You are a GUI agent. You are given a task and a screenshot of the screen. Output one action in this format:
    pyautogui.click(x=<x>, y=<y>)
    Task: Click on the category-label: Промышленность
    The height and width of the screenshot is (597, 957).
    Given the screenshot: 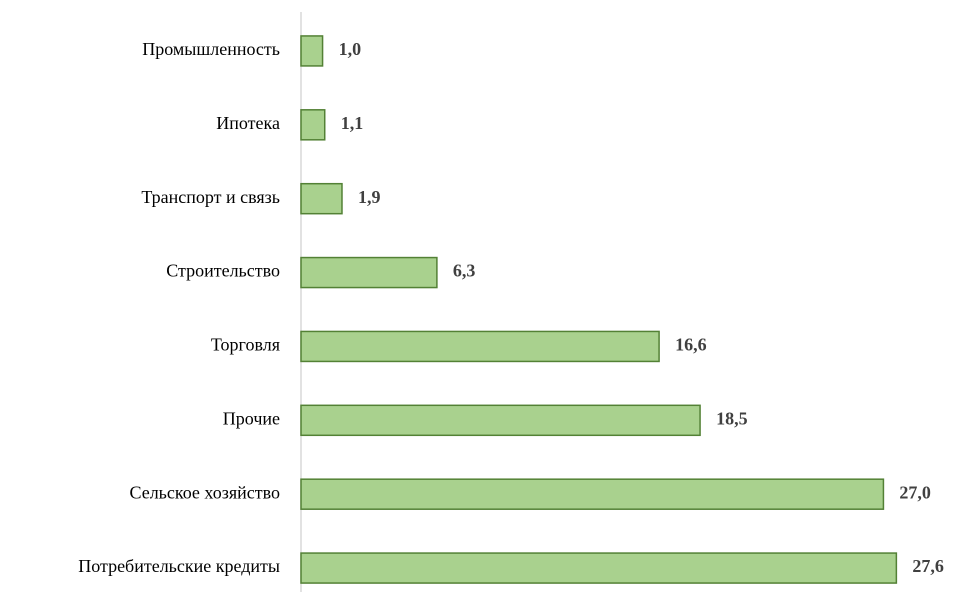 What is the action you would take?
    pyautogui.click(x=211, y=49)
    